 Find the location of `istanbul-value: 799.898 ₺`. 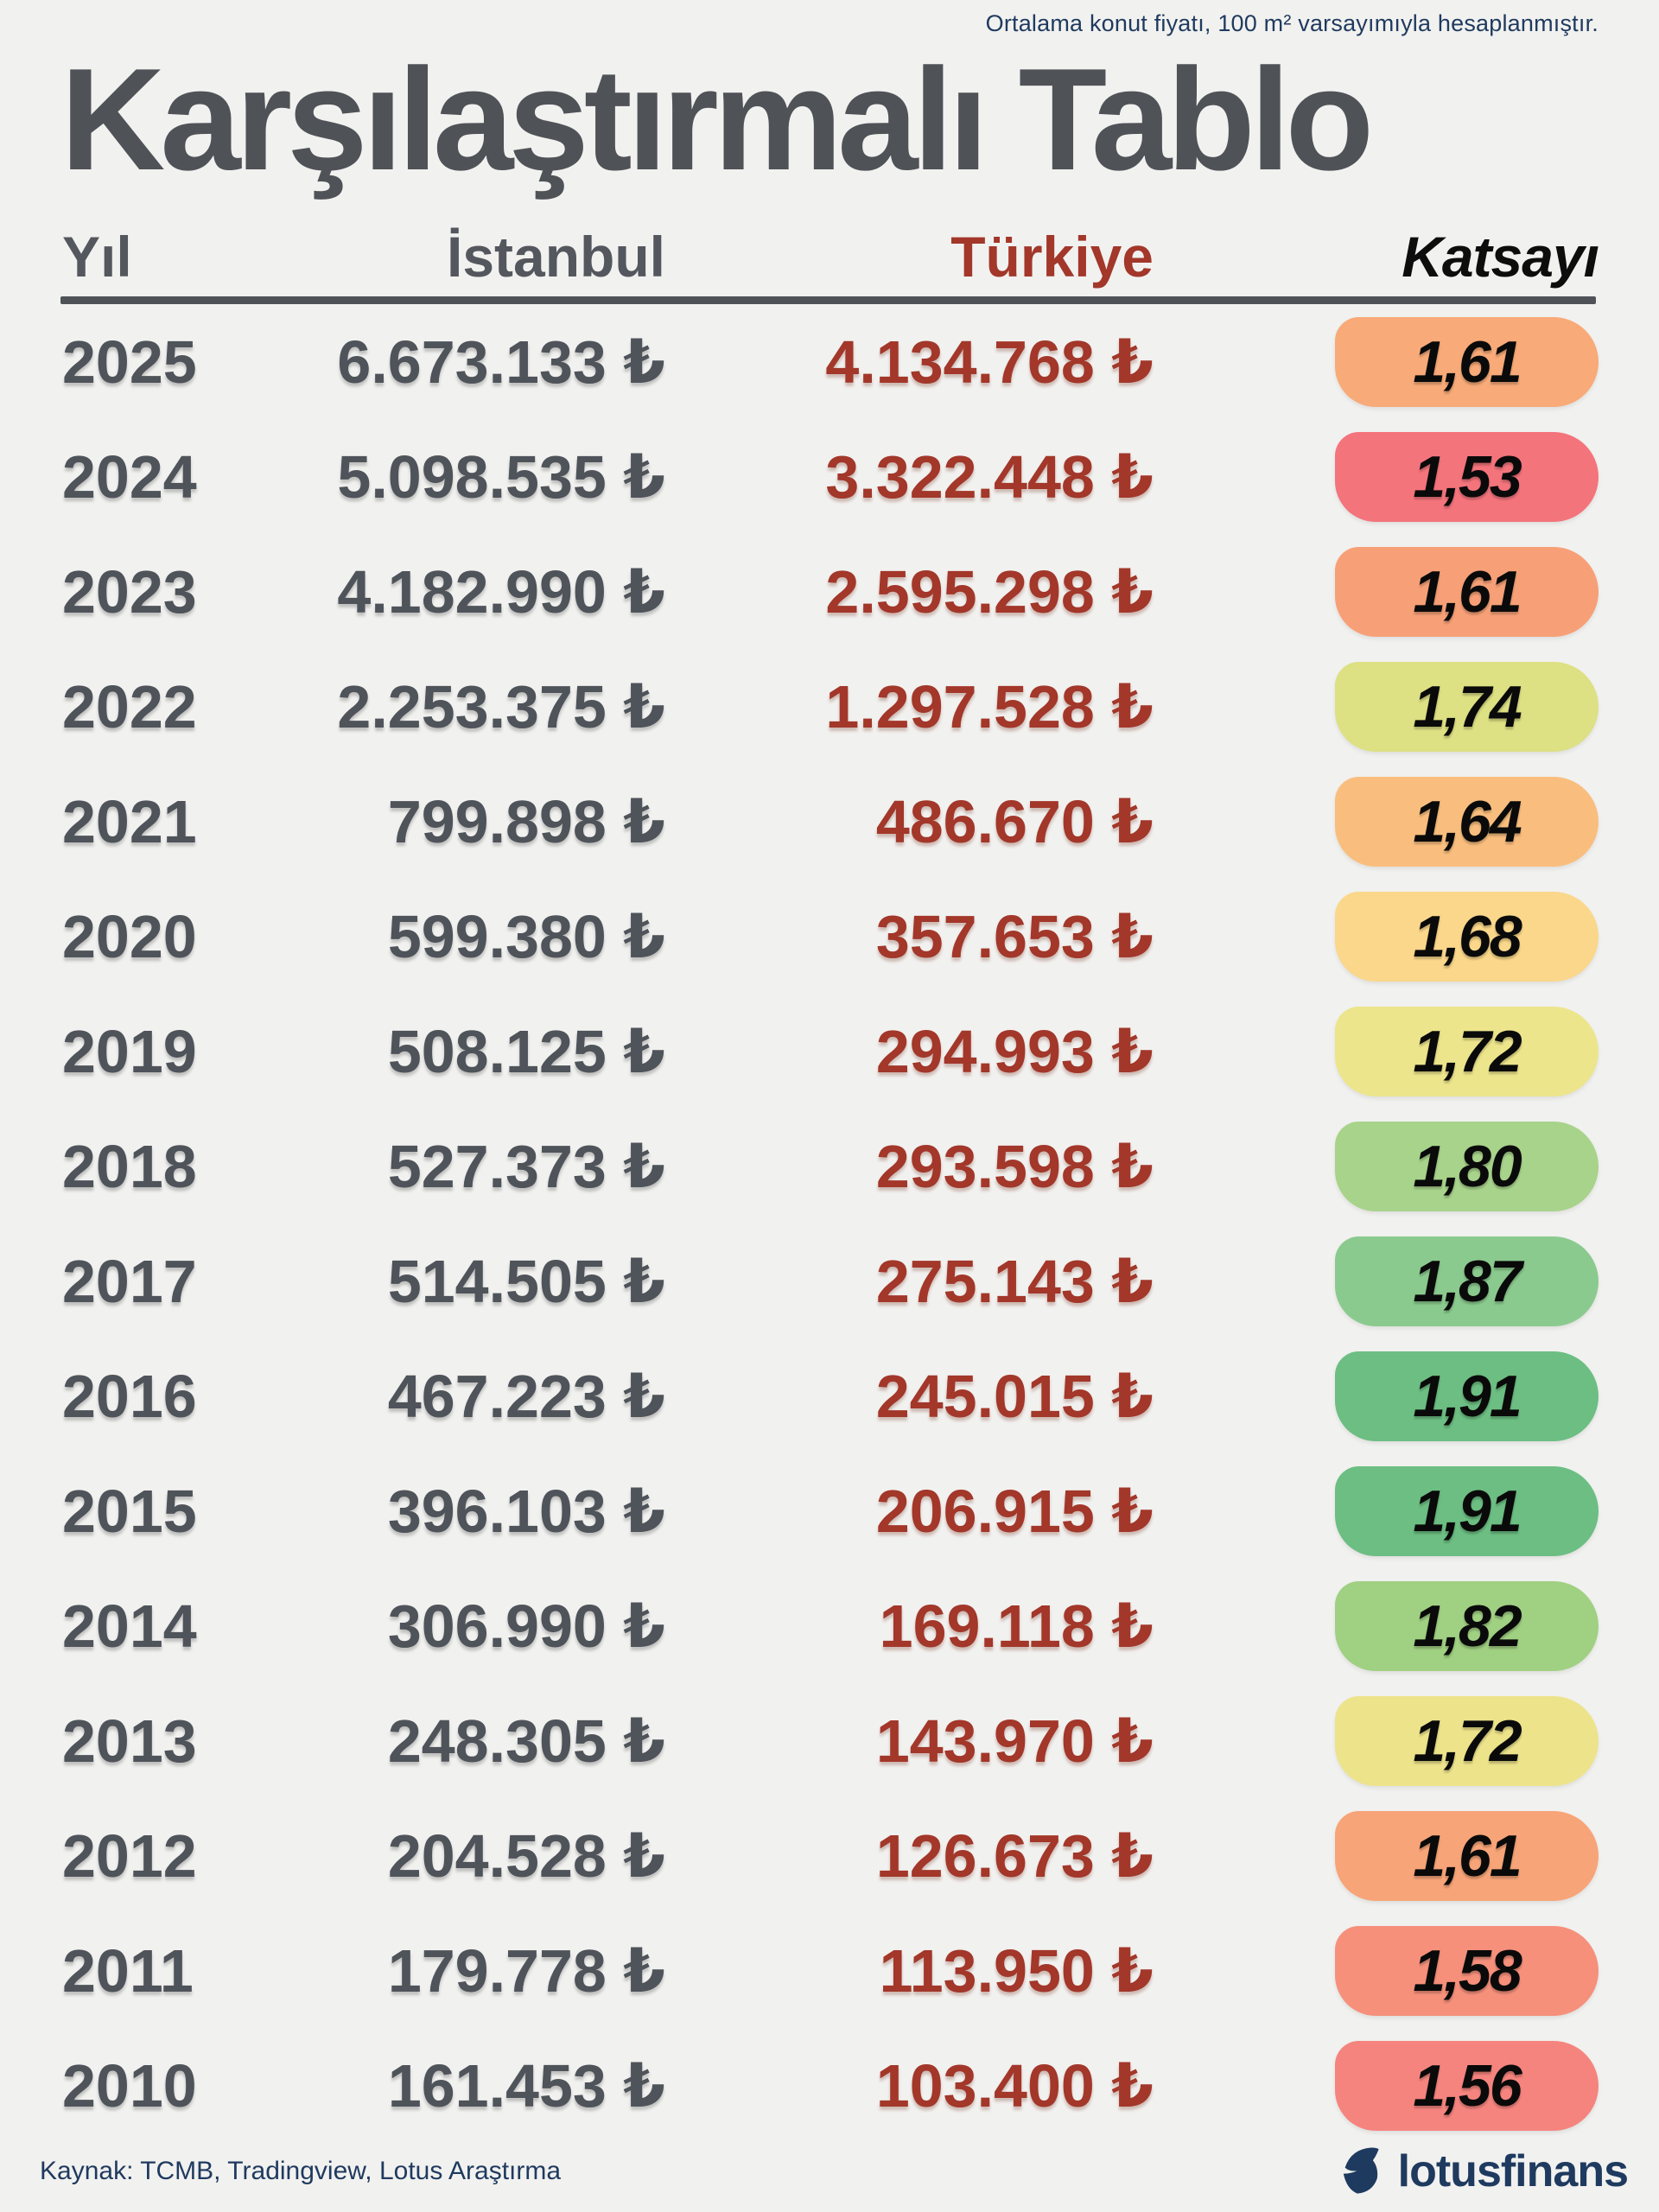

istanbul-value: 799.898 ₺ is located at coordinates (526, 821).